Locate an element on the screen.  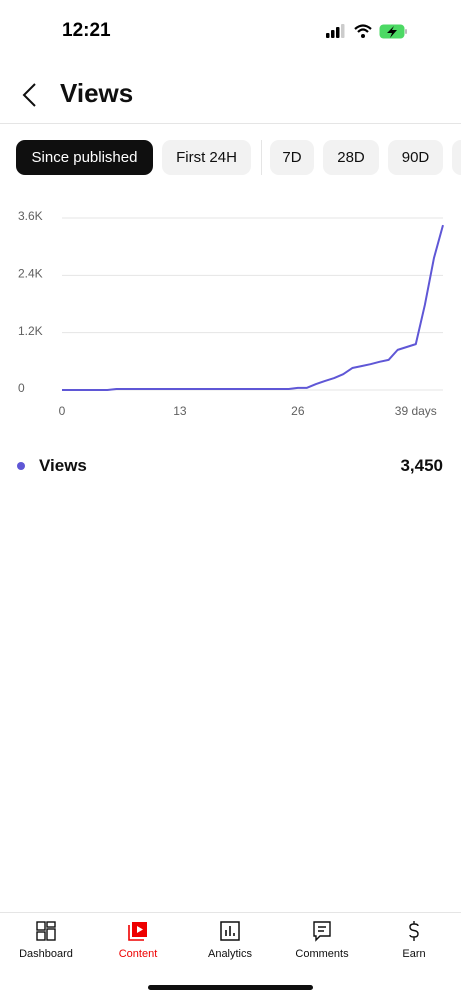
nav-item: Earn is located at coordinates (414, 940).